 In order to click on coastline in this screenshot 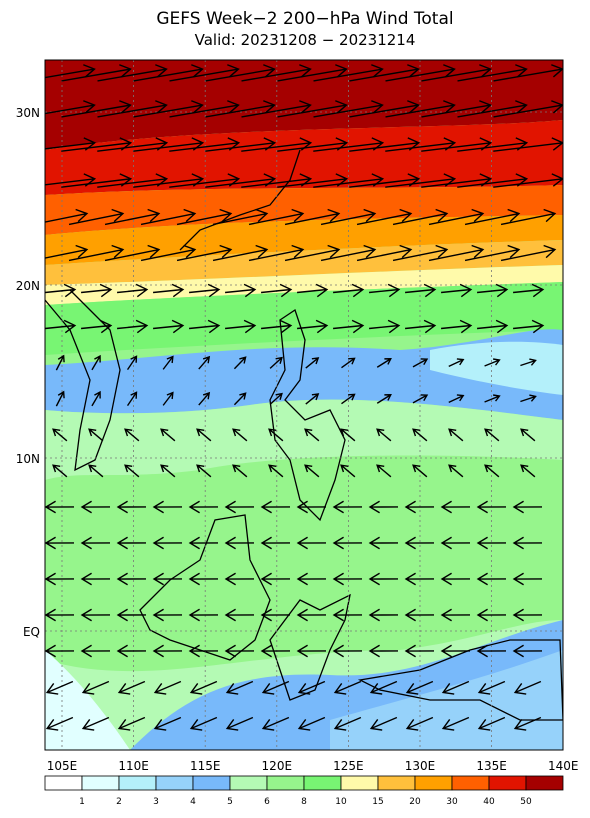, I will do `click(310, 647)`.